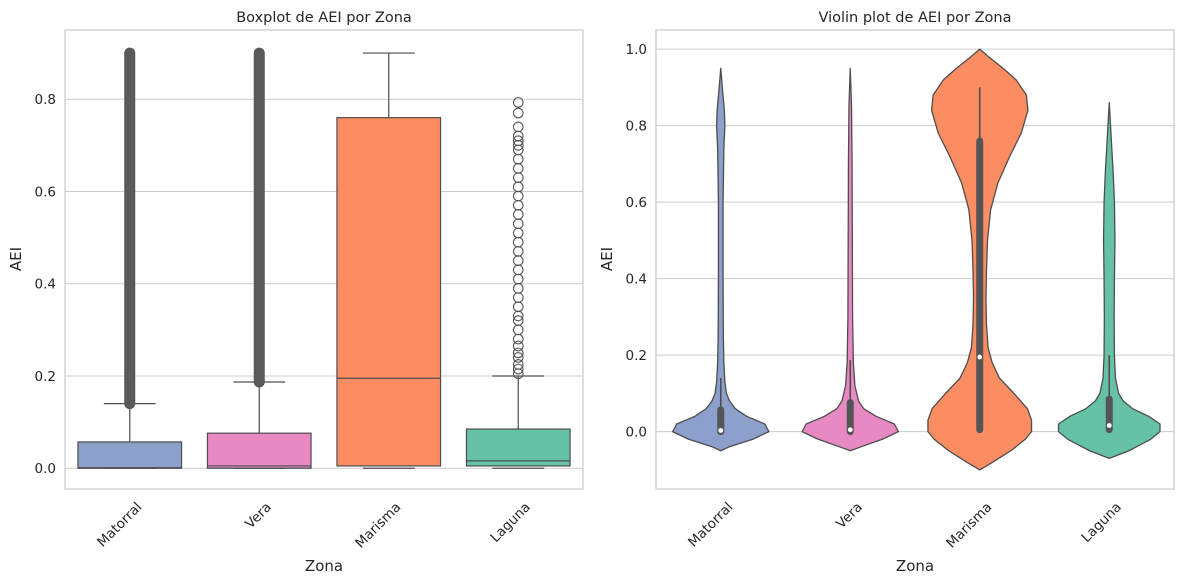 The height and width of the screenshot is (584, 1183). Describe the element at coordinates (130, 455) in the screenshot. I see `box-matorral` at that location.